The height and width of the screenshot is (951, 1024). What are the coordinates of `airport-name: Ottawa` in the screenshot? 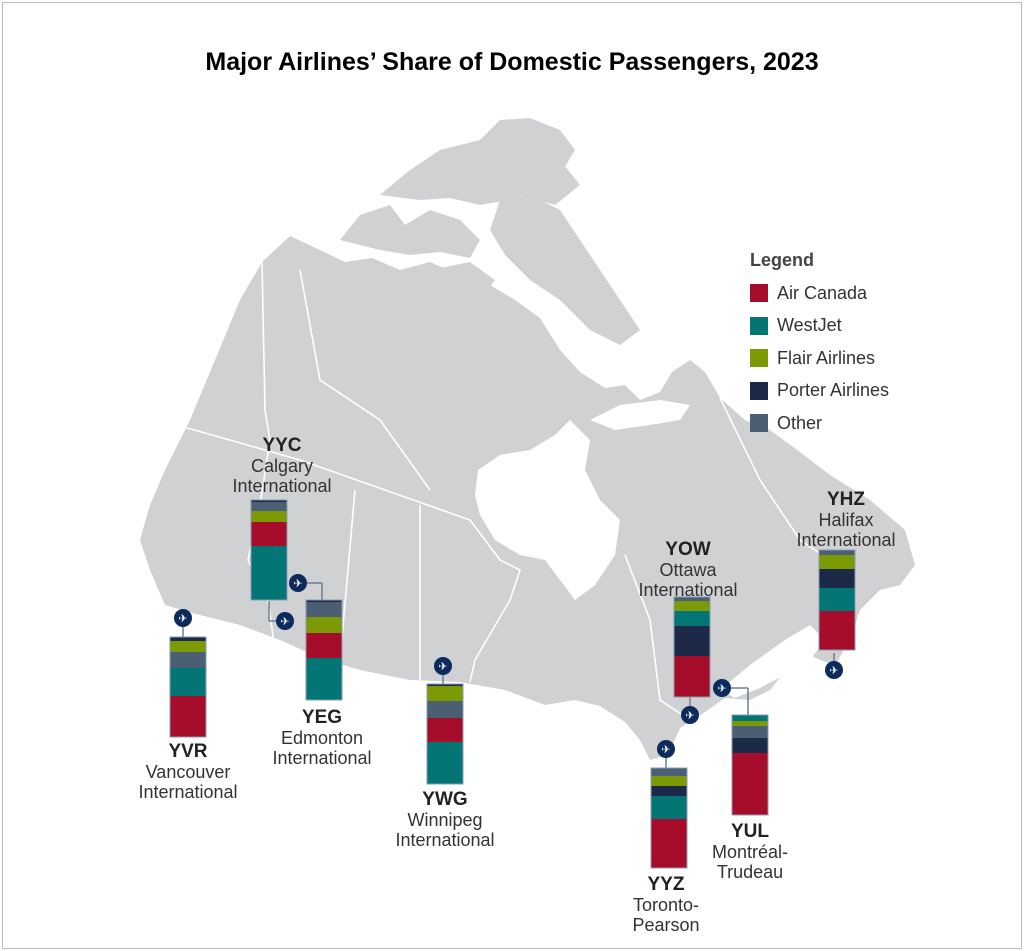 It's located at (688, 570).